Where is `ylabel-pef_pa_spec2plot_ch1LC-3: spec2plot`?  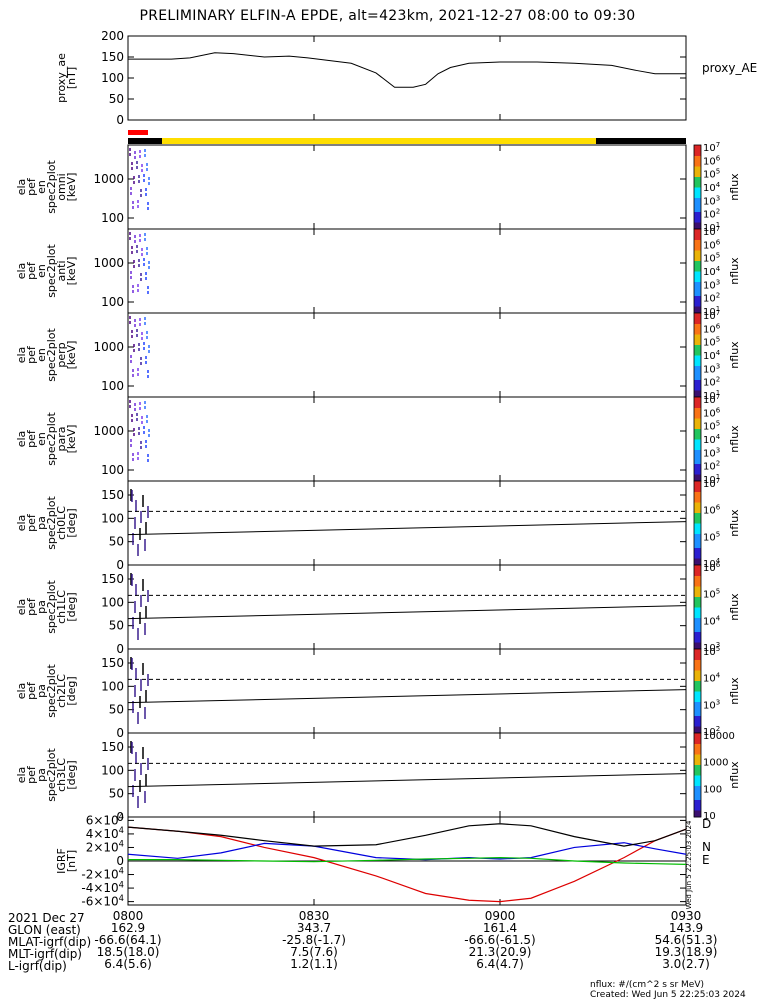 ylabel-pef_pa_spec2plot_ch1LC-3: spec2plot is located at coordinates (51, 607).